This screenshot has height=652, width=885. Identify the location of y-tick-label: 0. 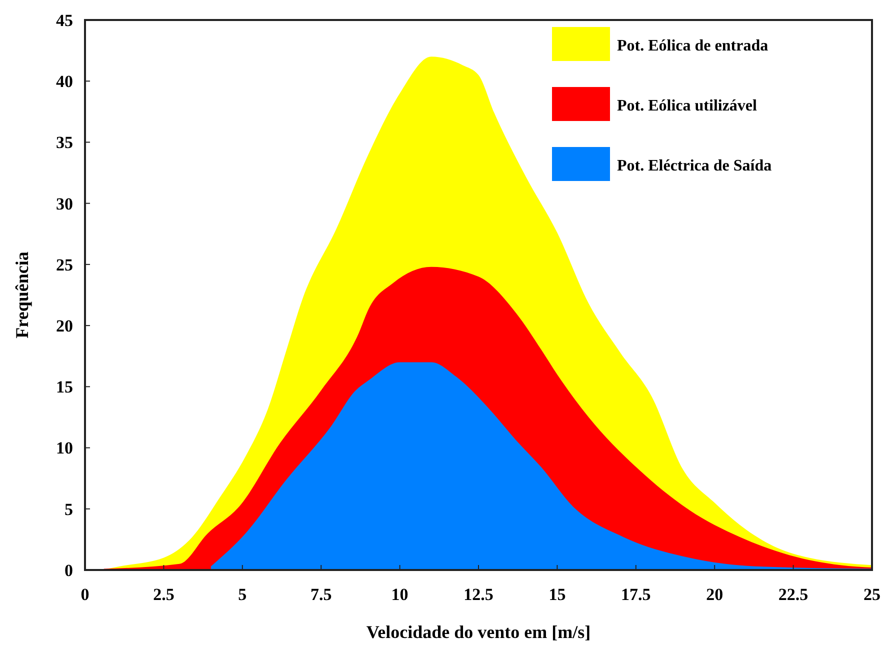
(68, 570).